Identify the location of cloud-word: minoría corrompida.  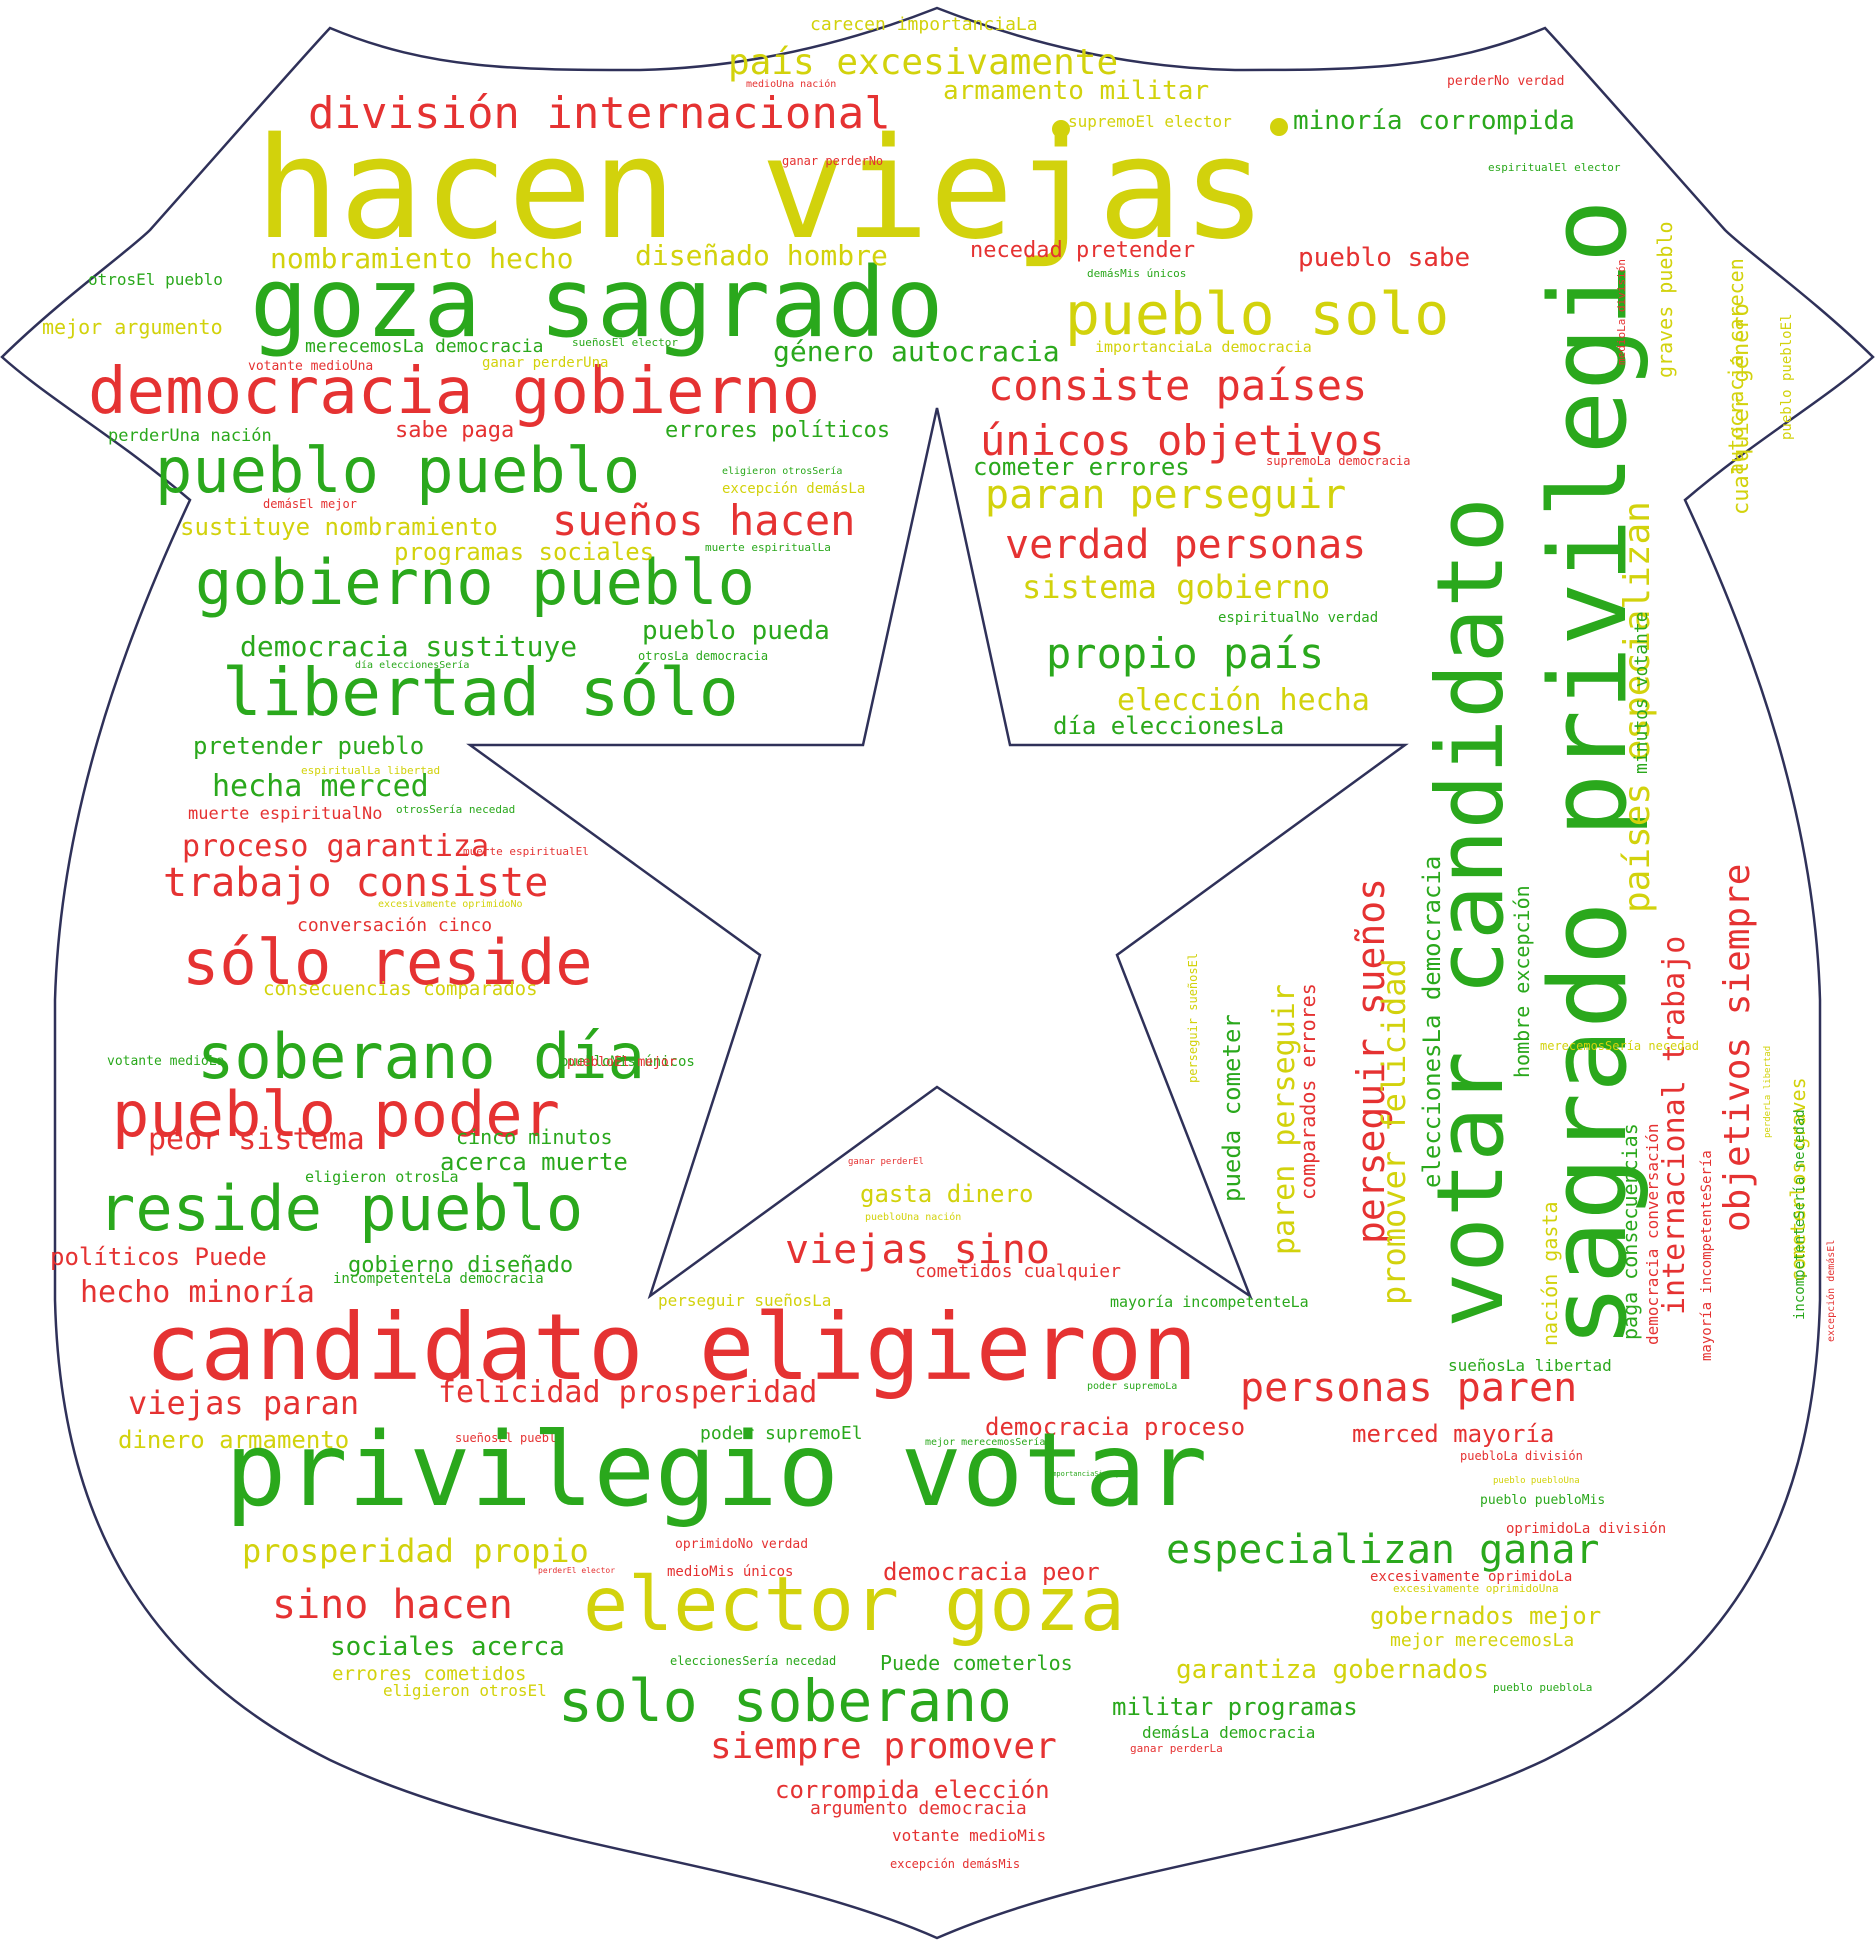
(1434, 121).